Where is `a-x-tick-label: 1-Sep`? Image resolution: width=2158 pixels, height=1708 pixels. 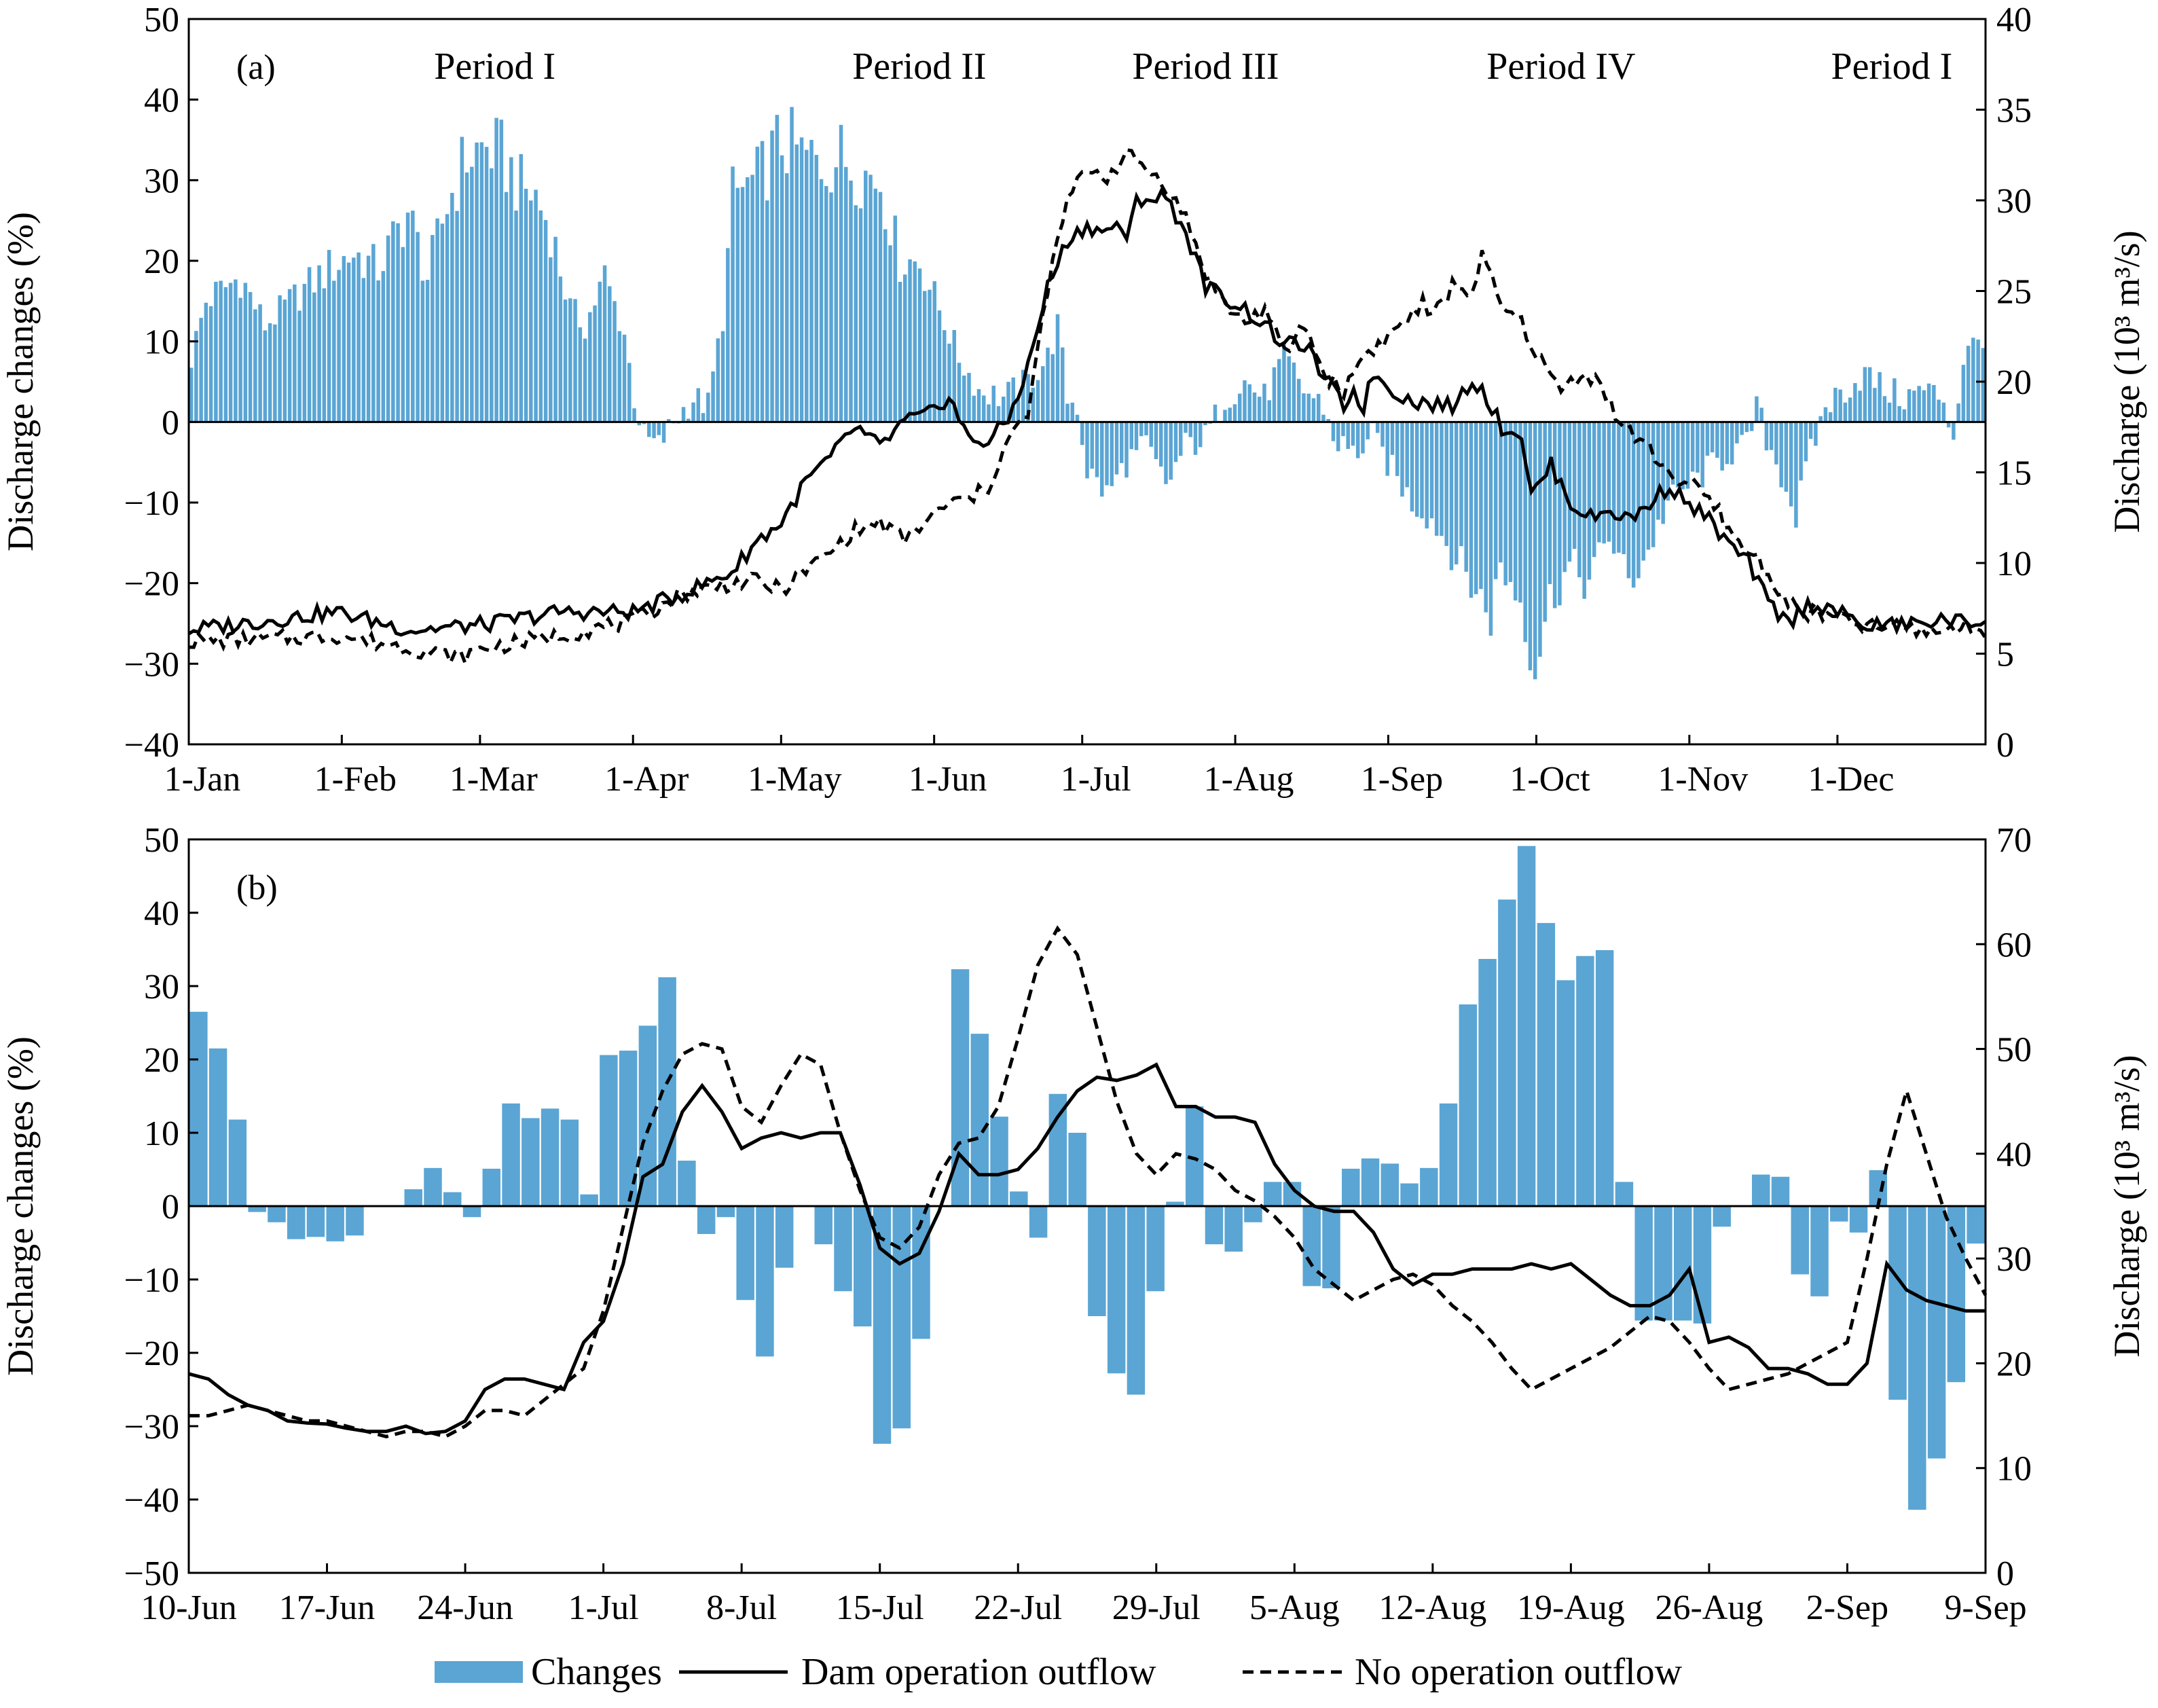 a-x-tick-label: 1-Sep is located at coordinates (1402, 779).